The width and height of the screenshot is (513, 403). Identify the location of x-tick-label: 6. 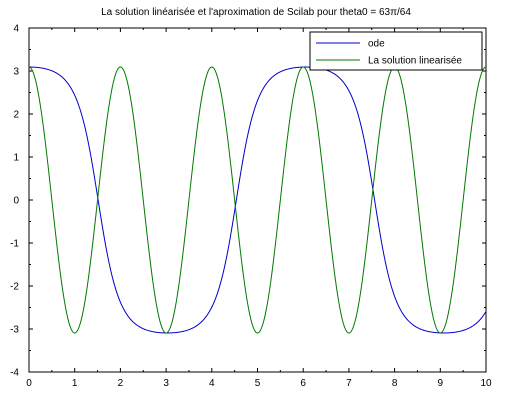
(303, 383).